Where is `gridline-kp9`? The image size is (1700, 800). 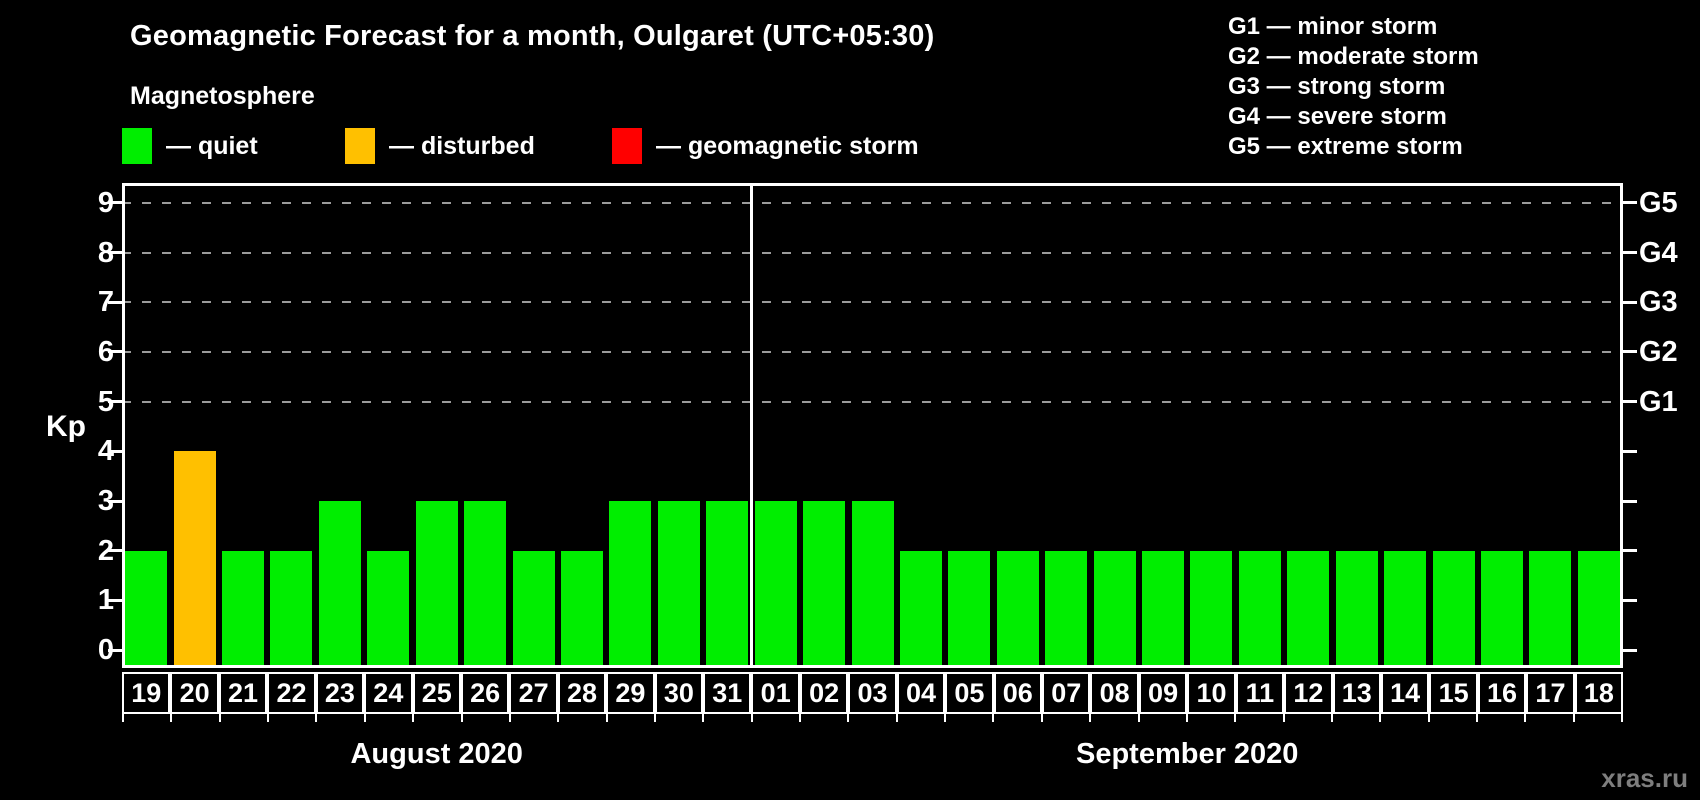 gridline-kp9 is located at coordinates (872, 202).